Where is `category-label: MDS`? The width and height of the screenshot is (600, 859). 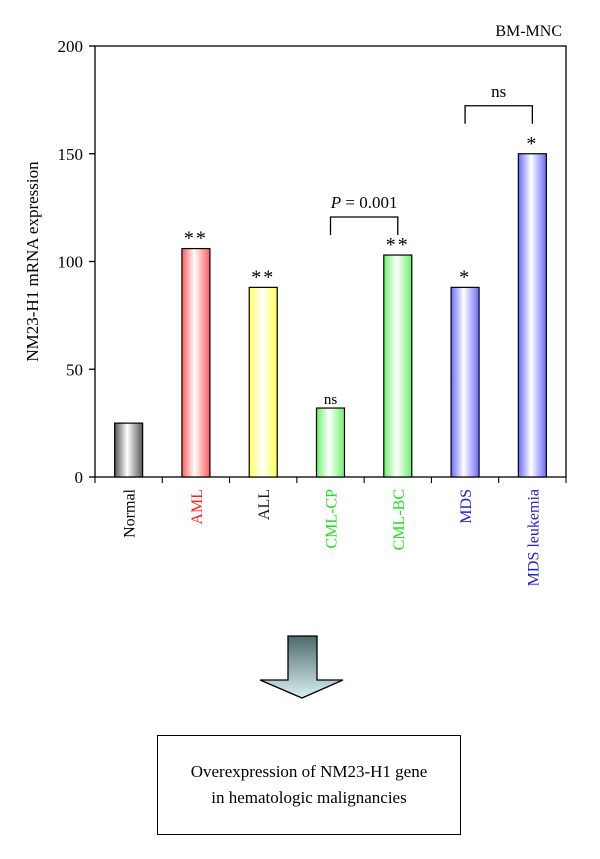
category-label: MDS is located at coordinates (466, 506).